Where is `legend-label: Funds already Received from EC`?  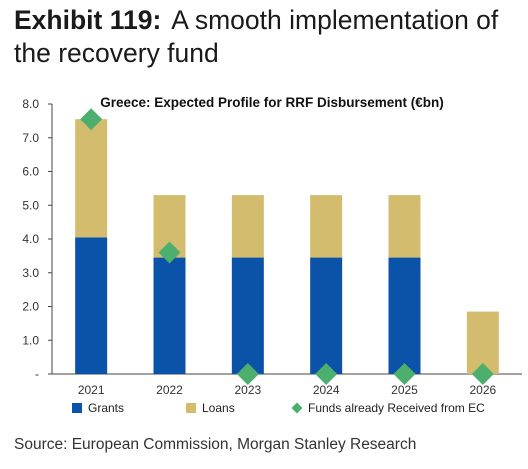
legend-label: Funds already Received from EC is located at coordinates (396, 408).